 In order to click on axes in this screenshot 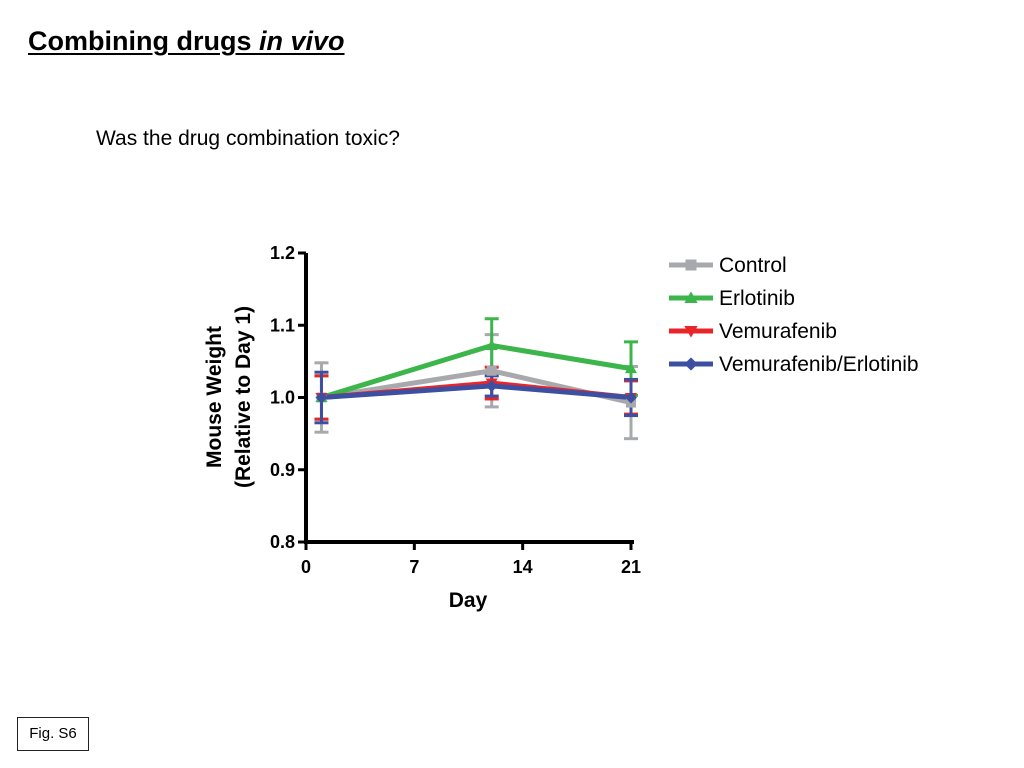, I will do `click(469, 398)`.